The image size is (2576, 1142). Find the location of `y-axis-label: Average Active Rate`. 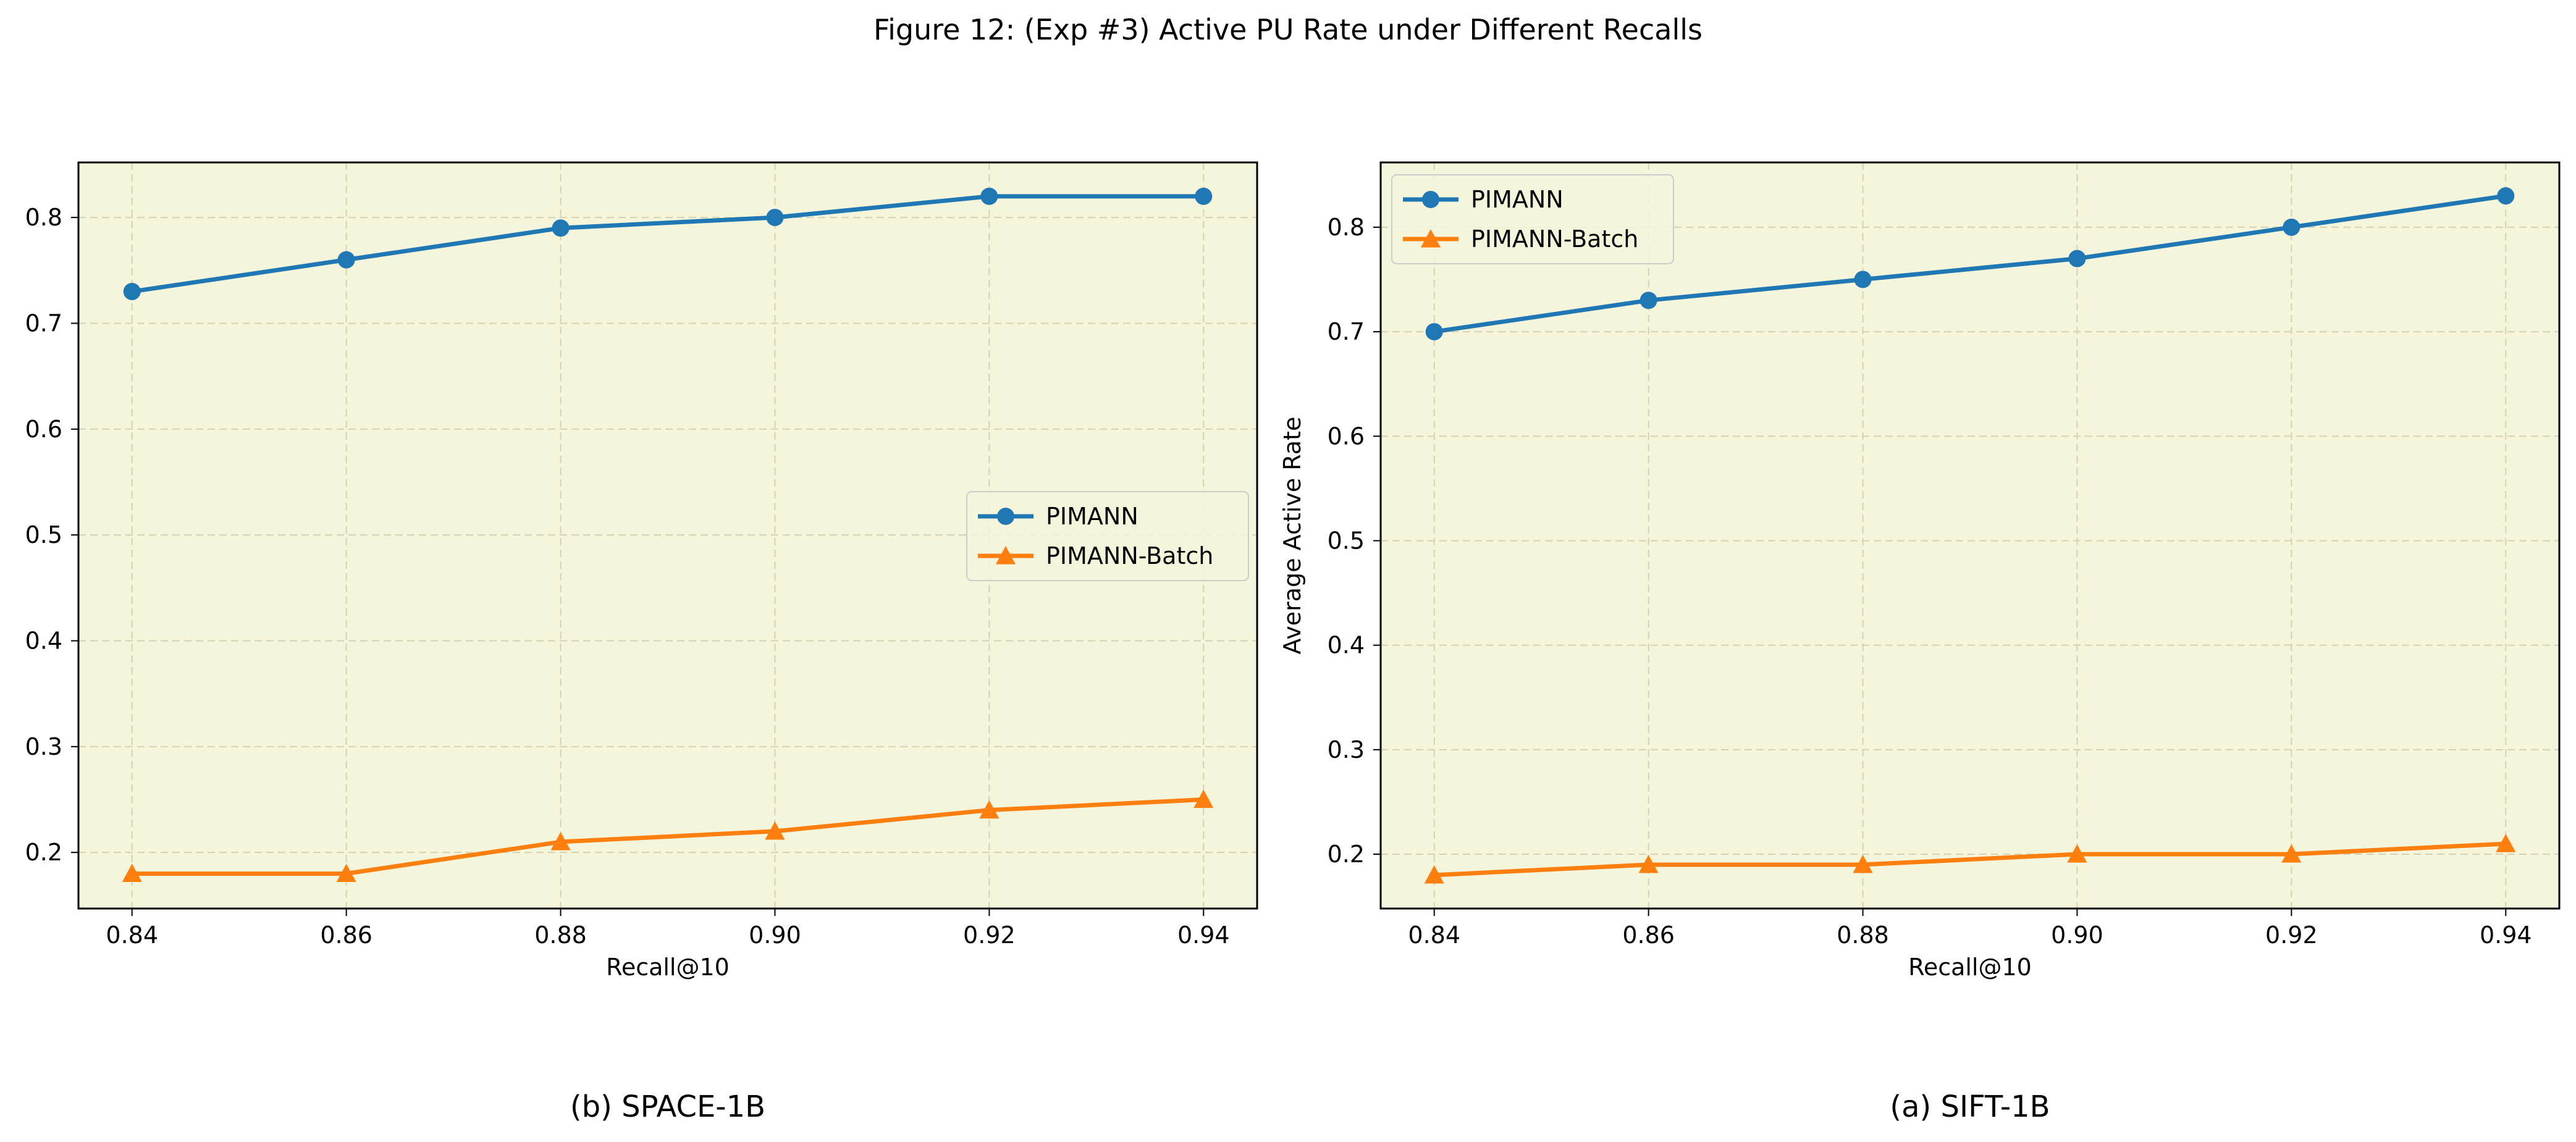

y-axis-label: Average Active Rate is located at coordinates (1292, 536).